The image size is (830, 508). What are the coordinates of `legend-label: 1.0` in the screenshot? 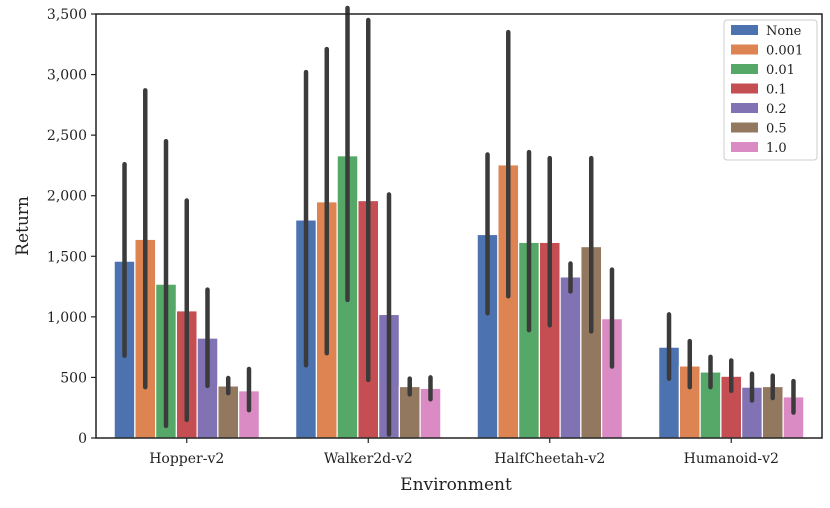 It's located at (776, 148).